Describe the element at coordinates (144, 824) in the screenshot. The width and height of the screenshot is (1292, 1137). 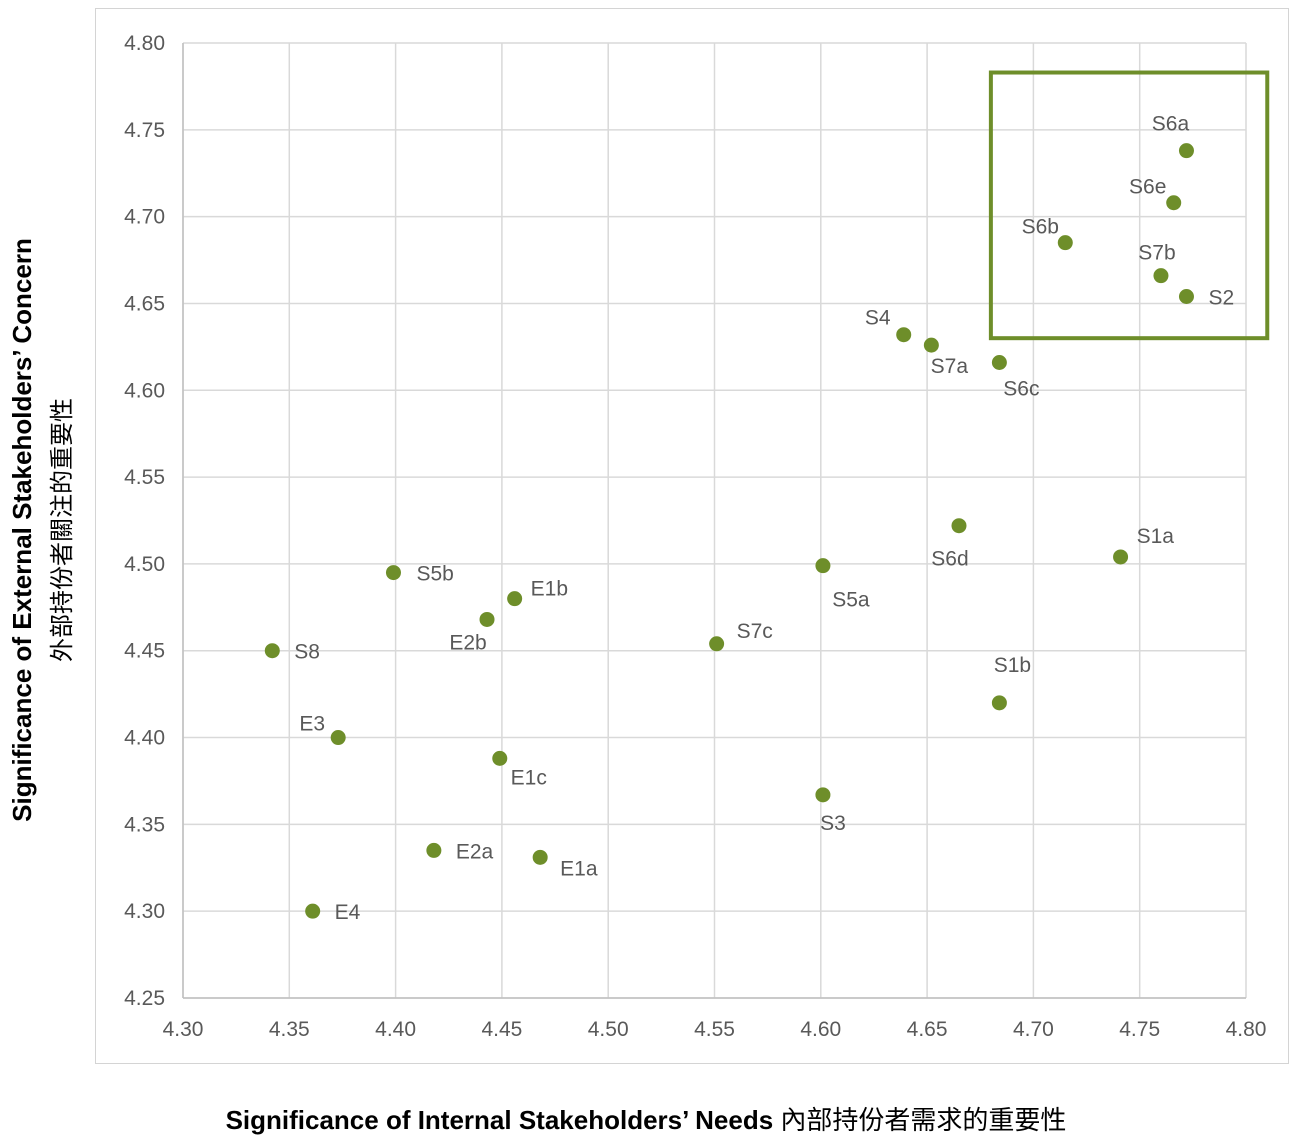
I see `y-tick-label: 4.35` at that location.